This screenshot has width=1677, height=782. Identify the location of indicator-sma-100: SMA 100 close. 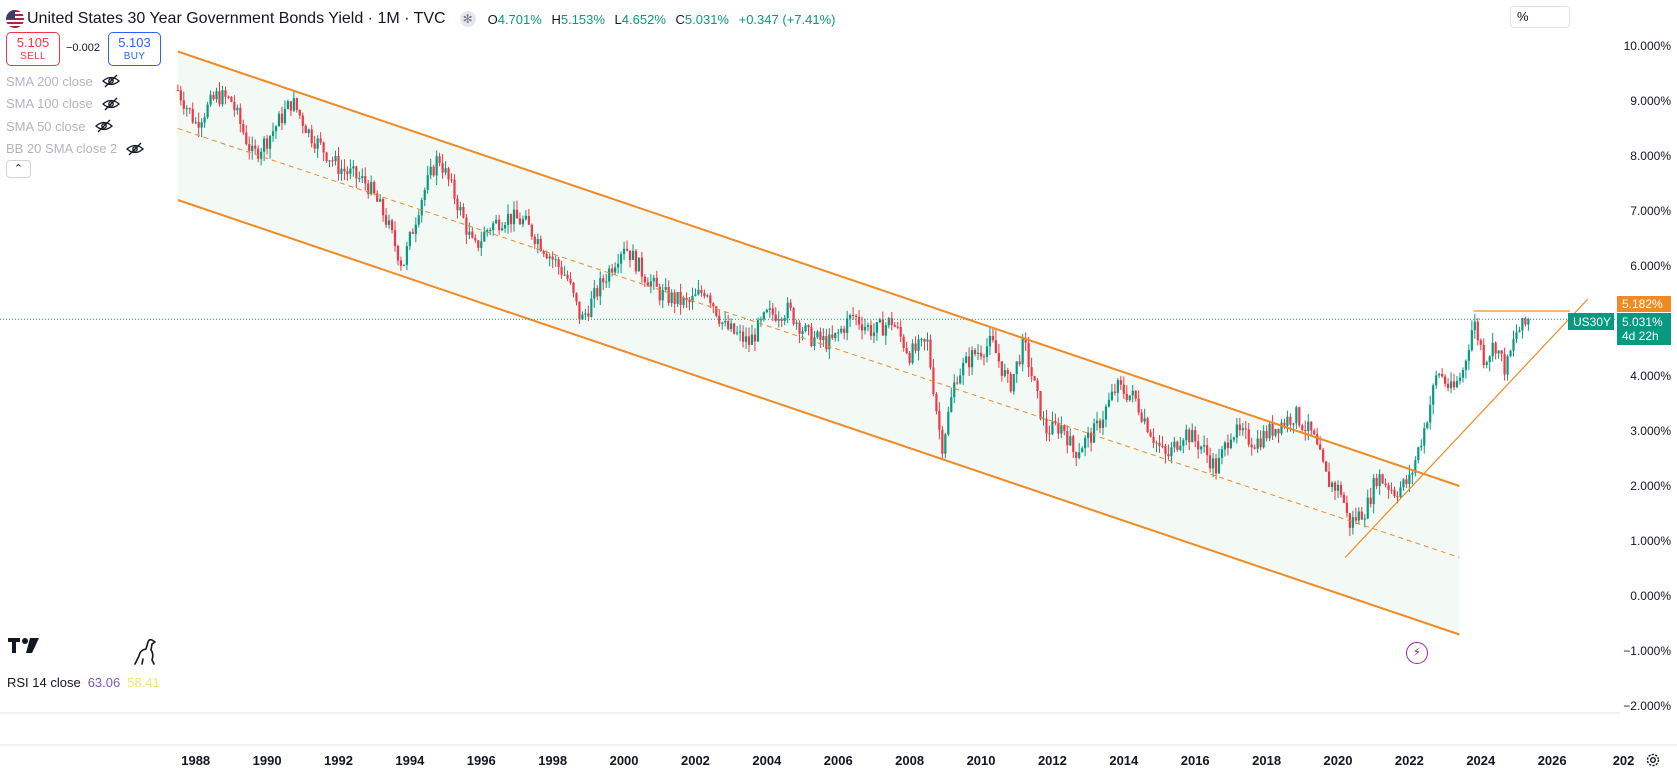
(75, 104).